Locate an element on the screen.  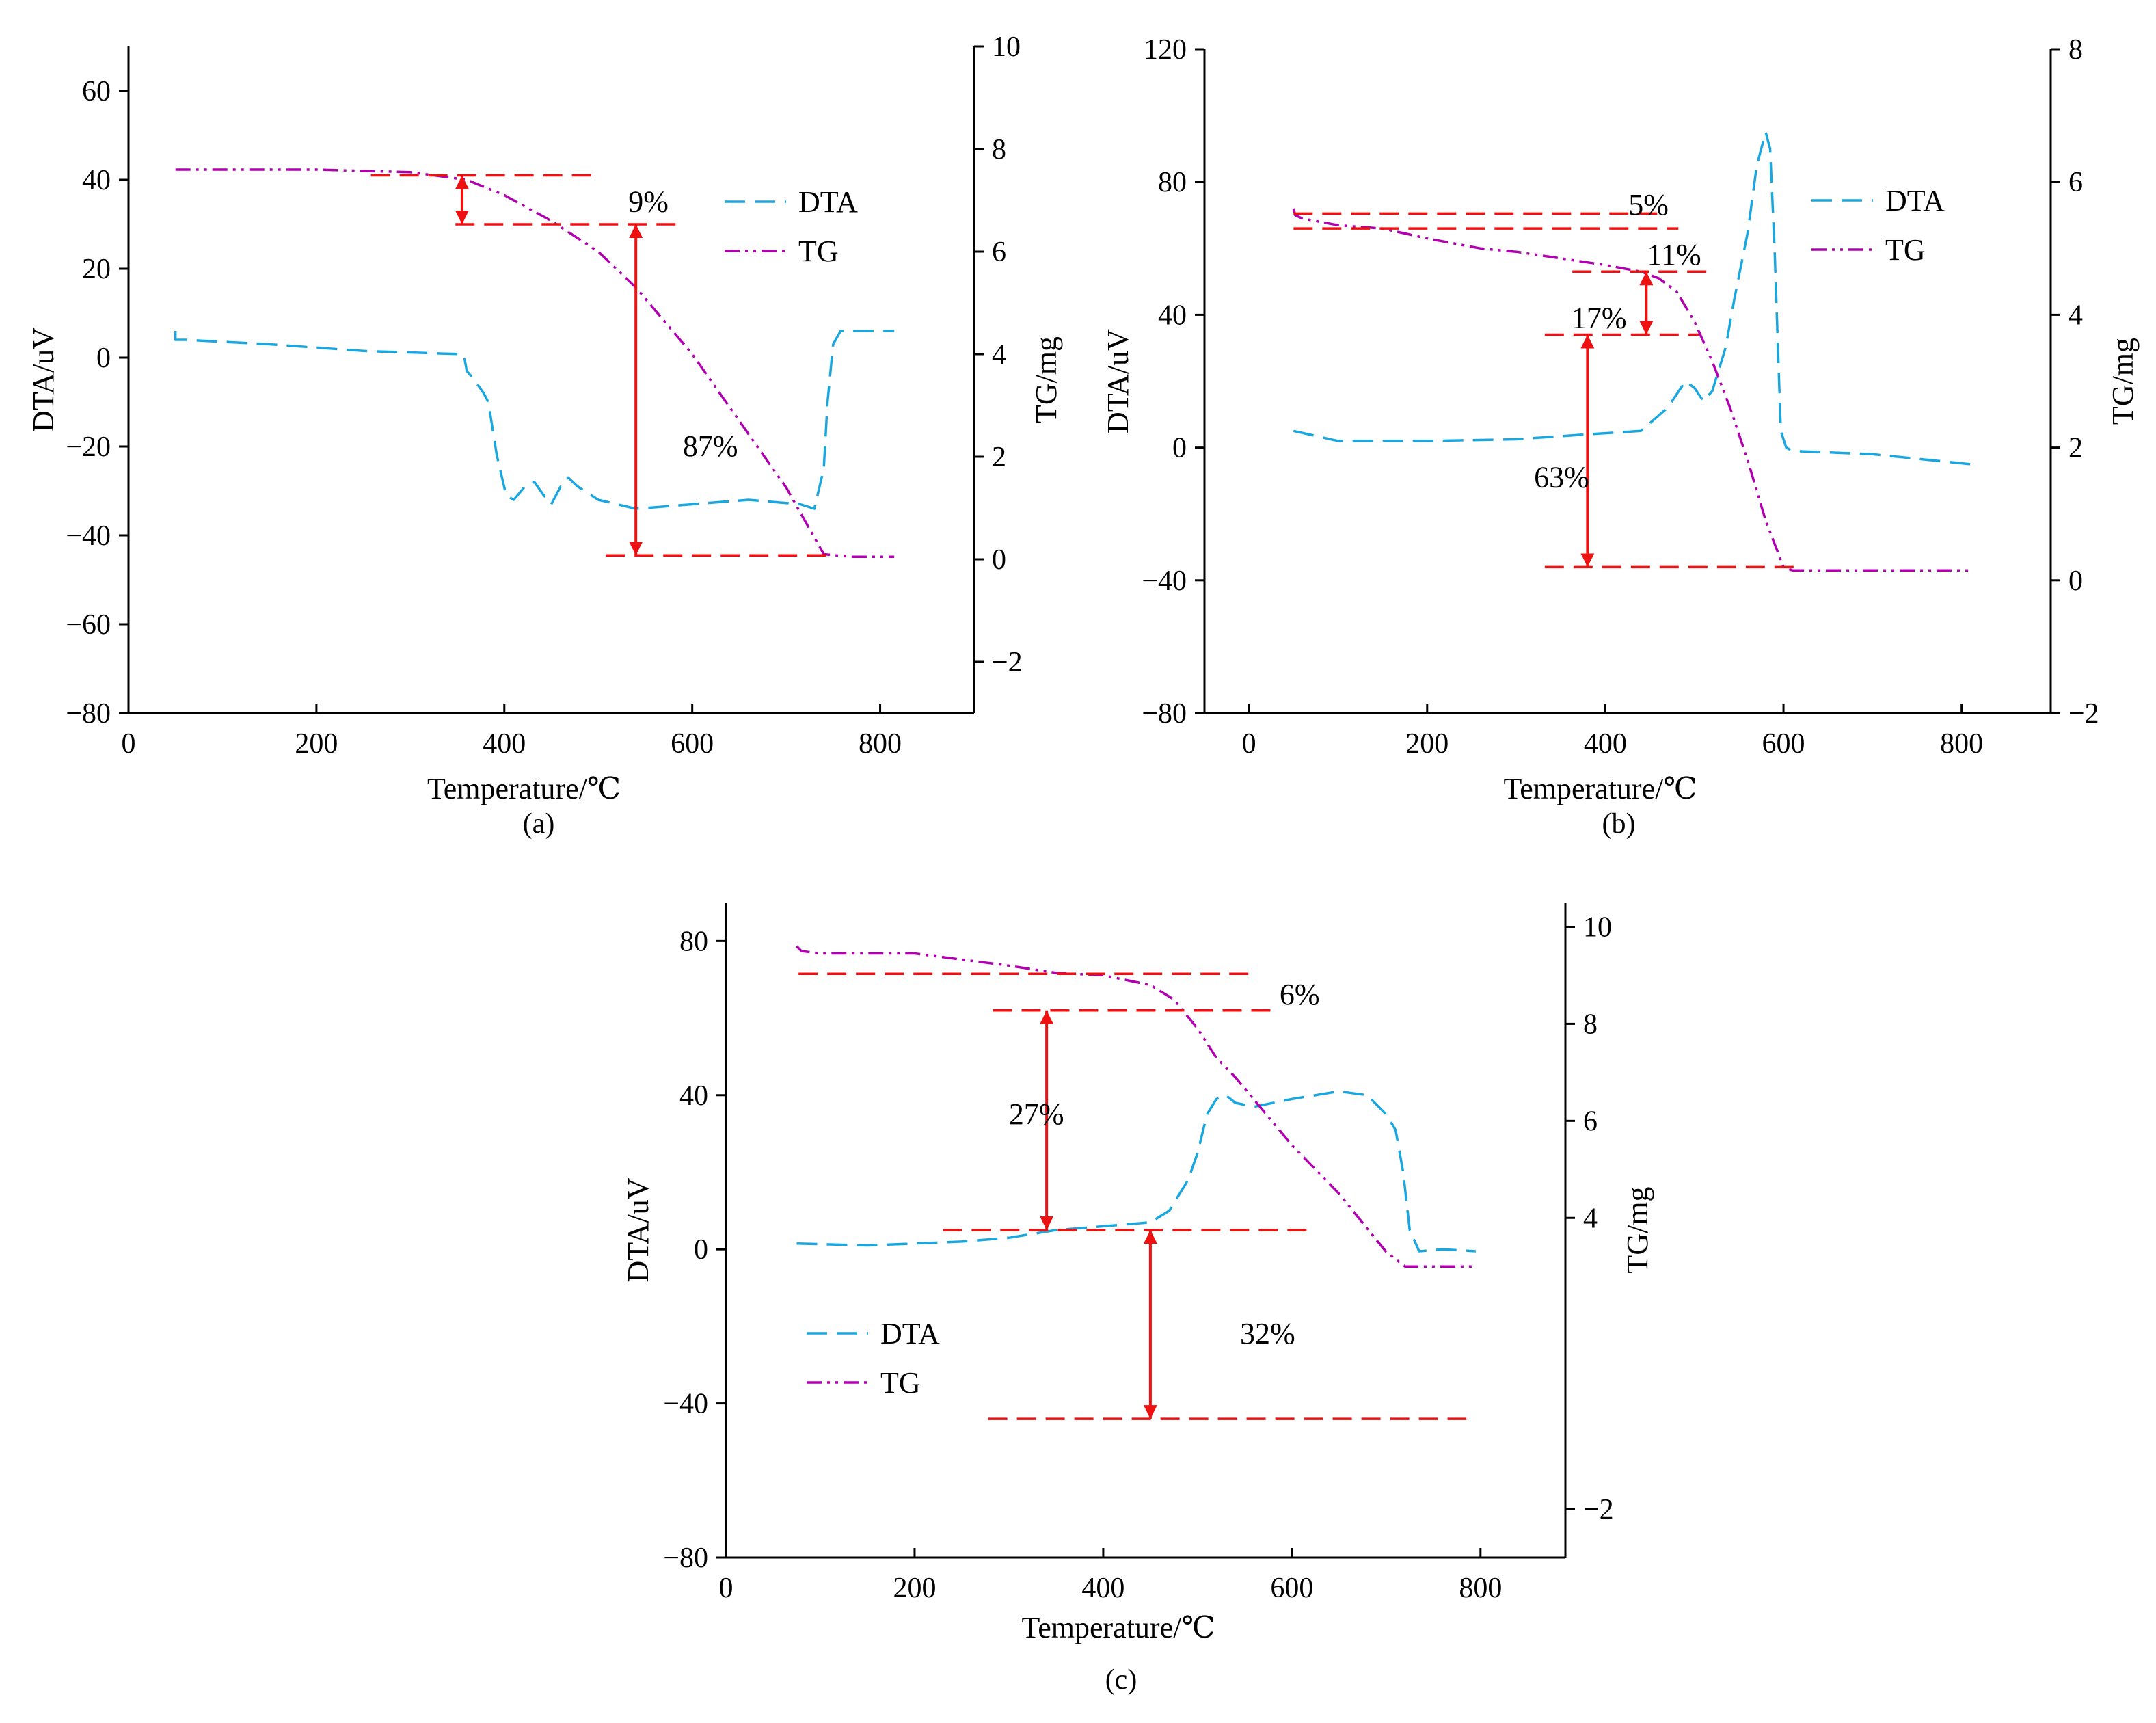
y-tick-label: −60 is located at coordinates (88, 625).